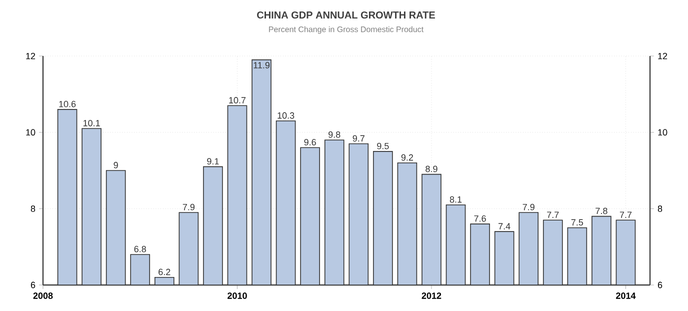  Describe the element at coordinates (346, 30) in the screenshot. I see `chart-subtitle: Percent Change in Gross Domestic Product` at that location.